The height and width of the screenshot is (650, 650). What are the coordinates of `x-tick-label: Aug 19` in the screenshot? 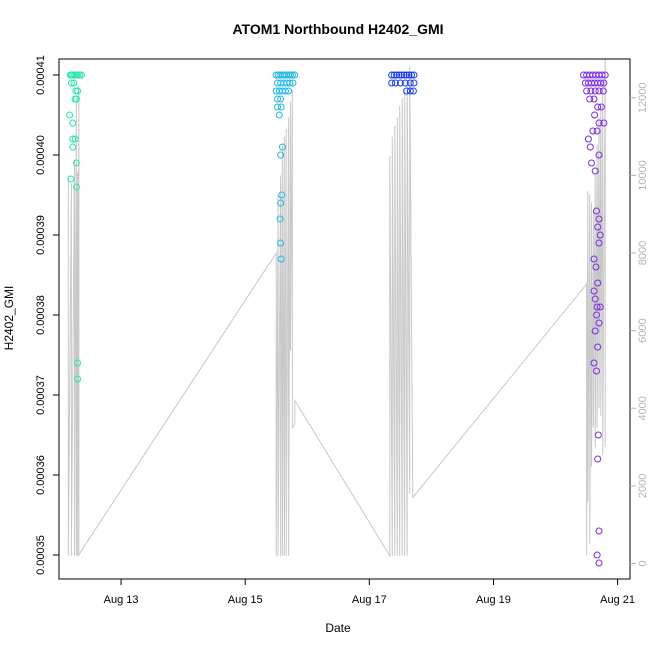 It's located at (493, 600).